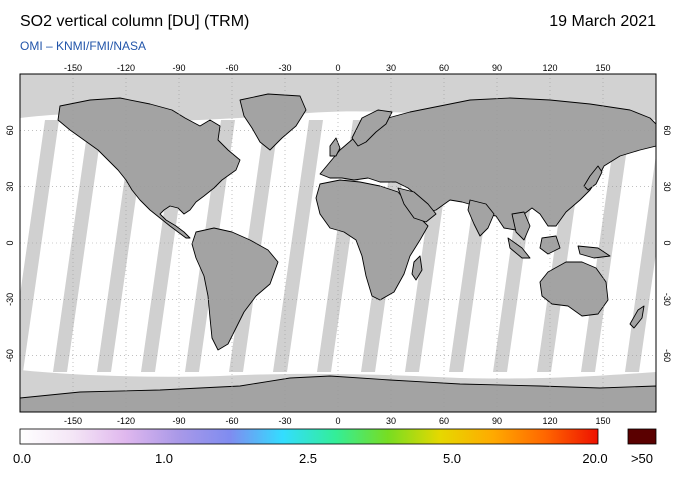 The width and height of the screenshot is (676, 480). Describe the element at coordinates (521, 226) in the screenshot. I see `indochina` at that location.